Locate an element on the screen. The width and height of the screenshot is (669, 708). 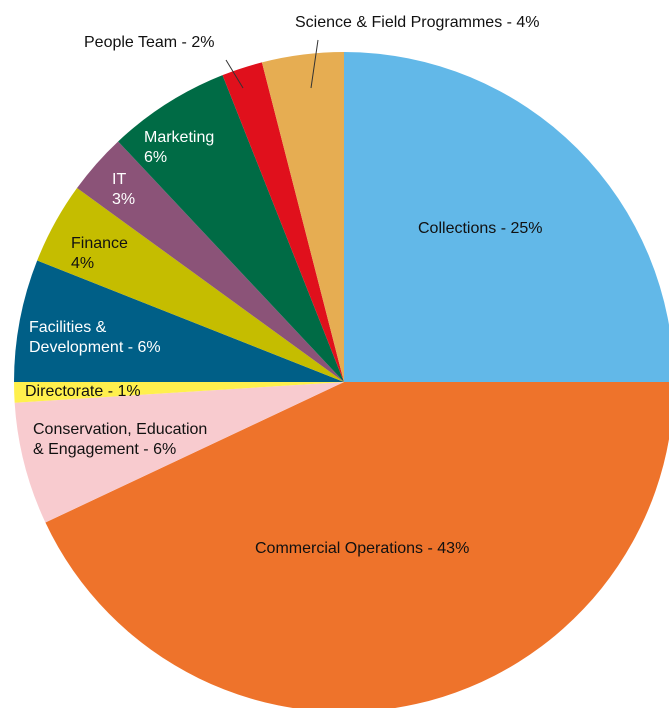
slice-label: Collections - 25% is located at coordinates (480, 228).